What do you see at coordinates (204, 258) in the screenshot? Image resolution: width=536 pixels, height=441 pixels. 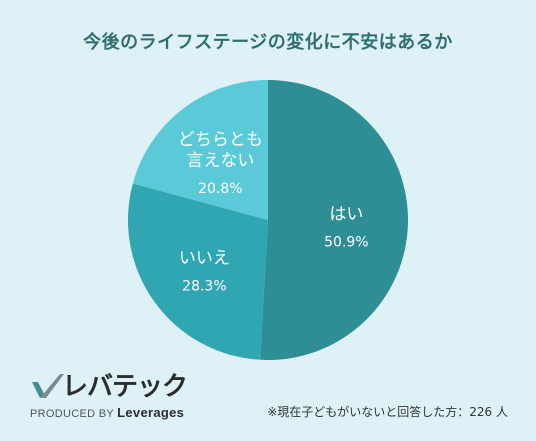 I see `slice-name-1-0: いいえ` at bounding box center [204, 258].